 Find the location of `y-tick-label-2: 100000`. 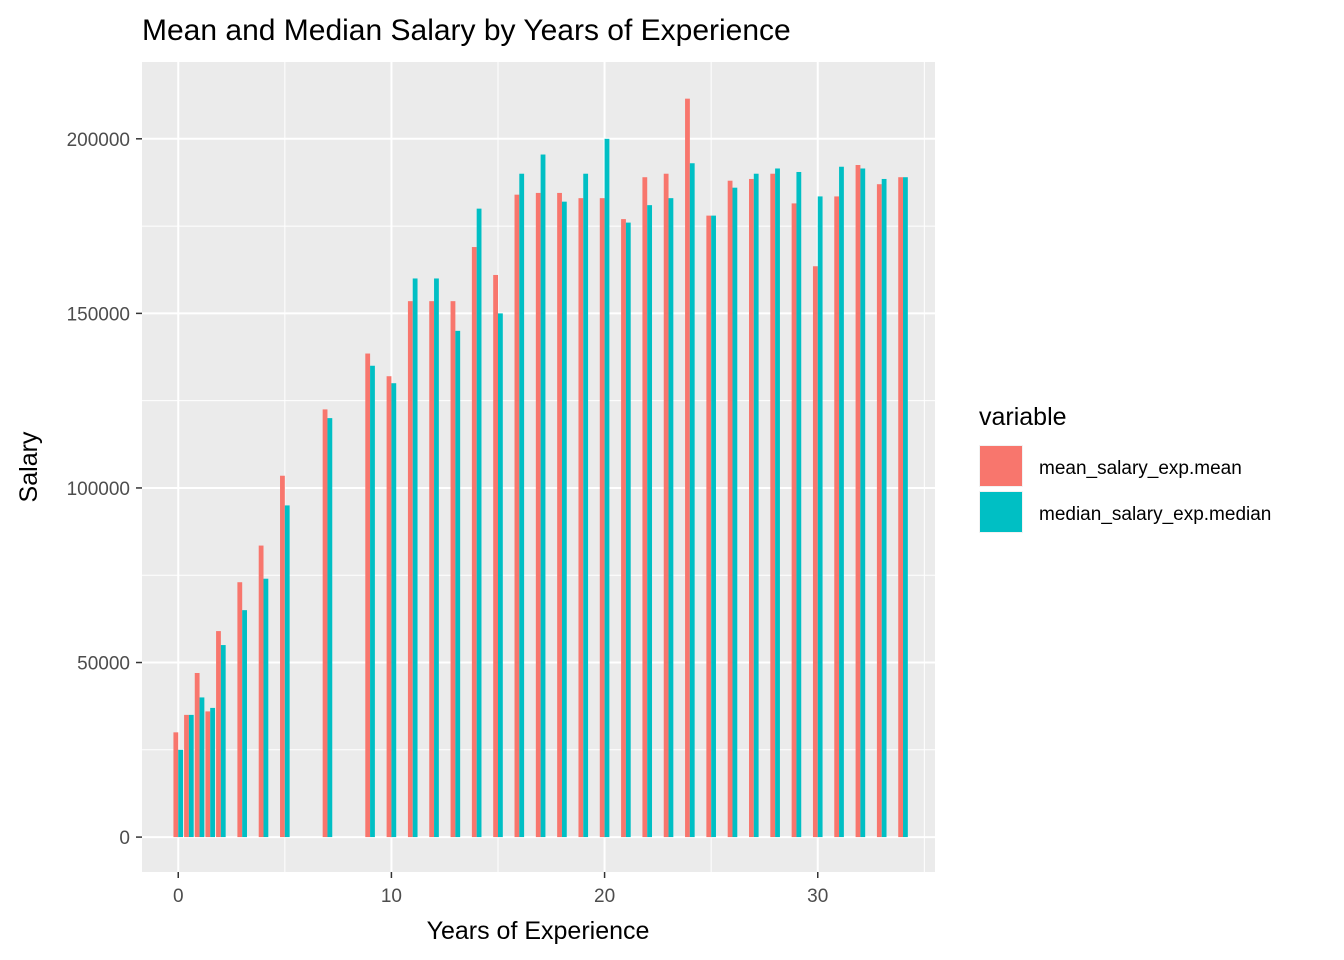

y-tick-label-2: 100000 is located at coordinates (98, 489).